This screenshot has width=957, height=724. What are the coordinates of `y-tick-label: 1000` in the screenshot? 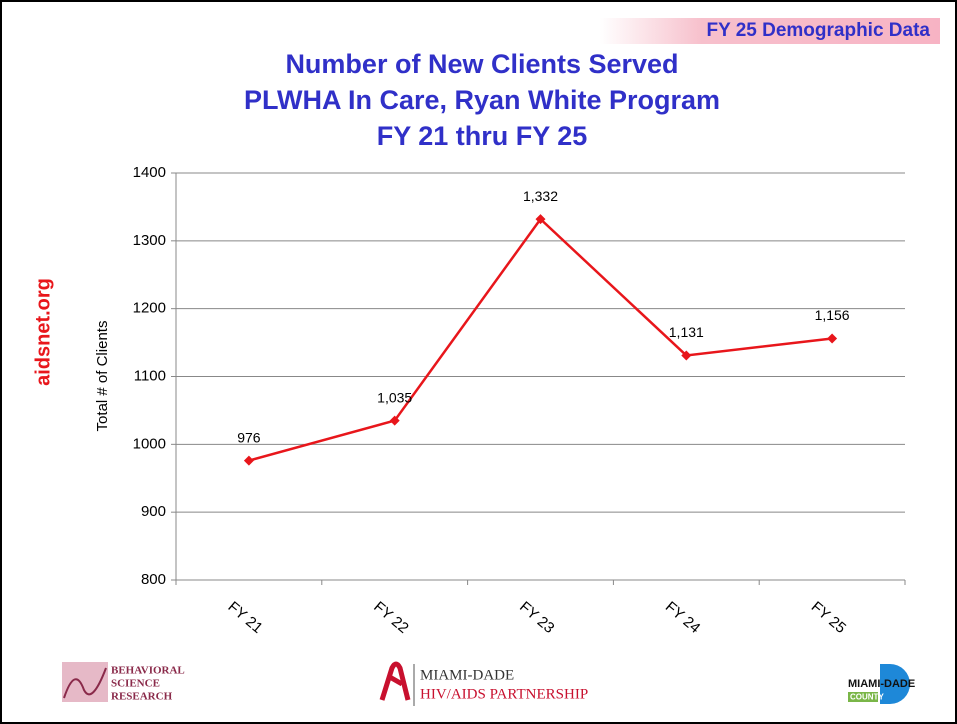 It's located at (149, 443).